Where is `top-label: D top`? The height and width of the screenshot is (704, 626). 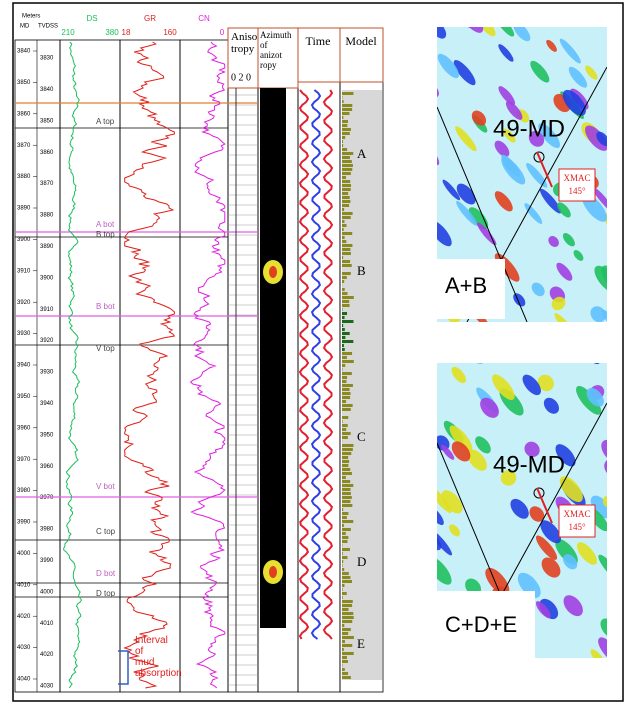
top-label: D top is located at coordinates (106, 593).